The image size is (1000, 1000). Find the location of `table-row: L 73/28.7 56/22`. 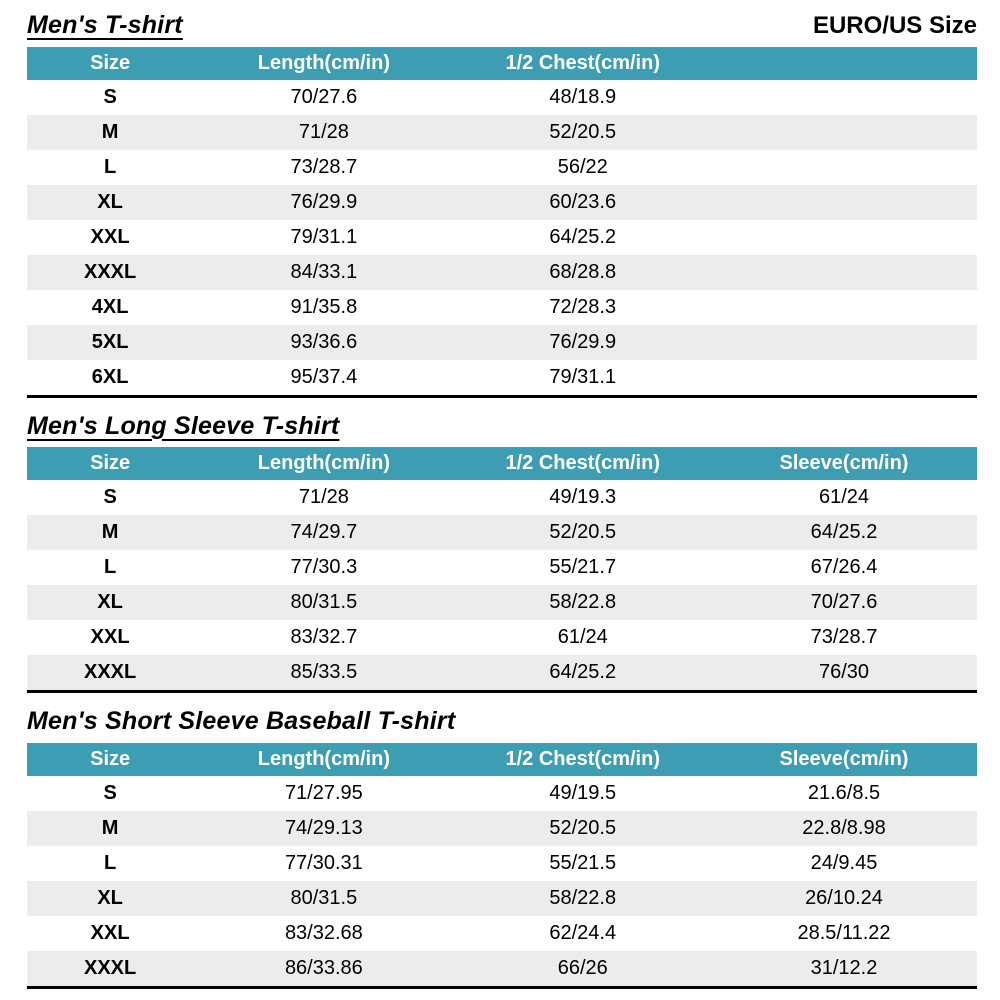

table-row: L 73/28.7 56/22 is located at coordinates (502, 167).